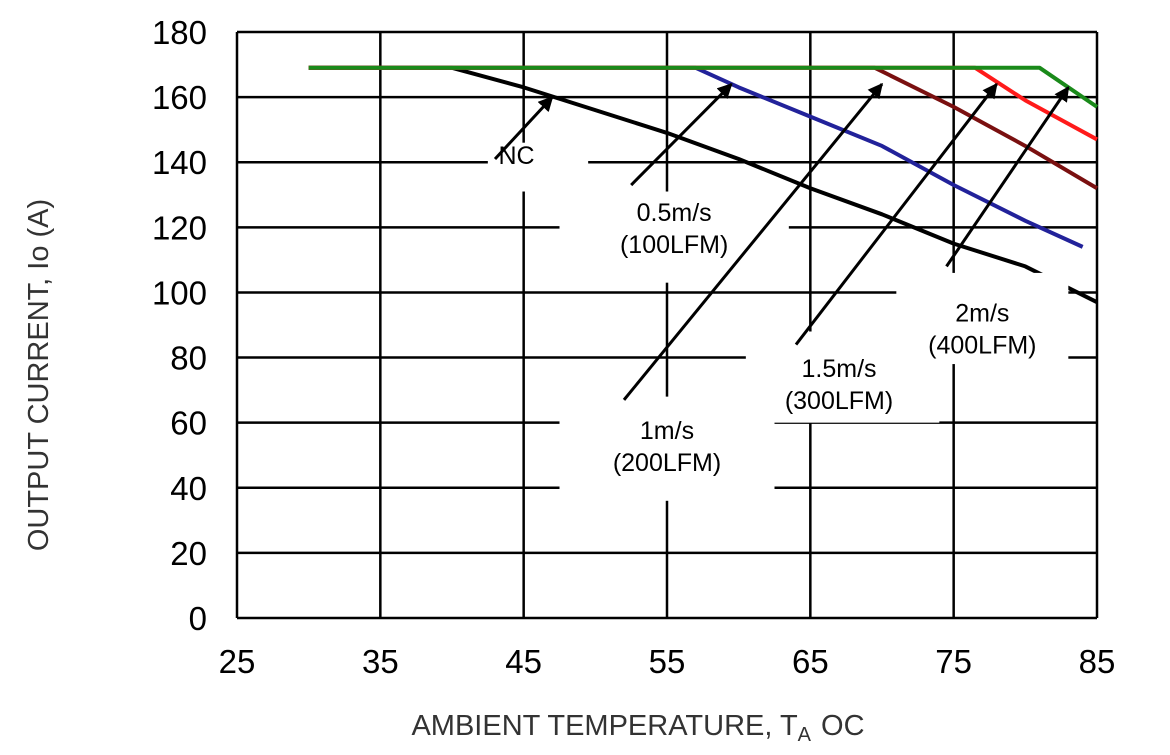 The image size is (1170, 755). I want to click on series-line-s15, so click(703, 103).